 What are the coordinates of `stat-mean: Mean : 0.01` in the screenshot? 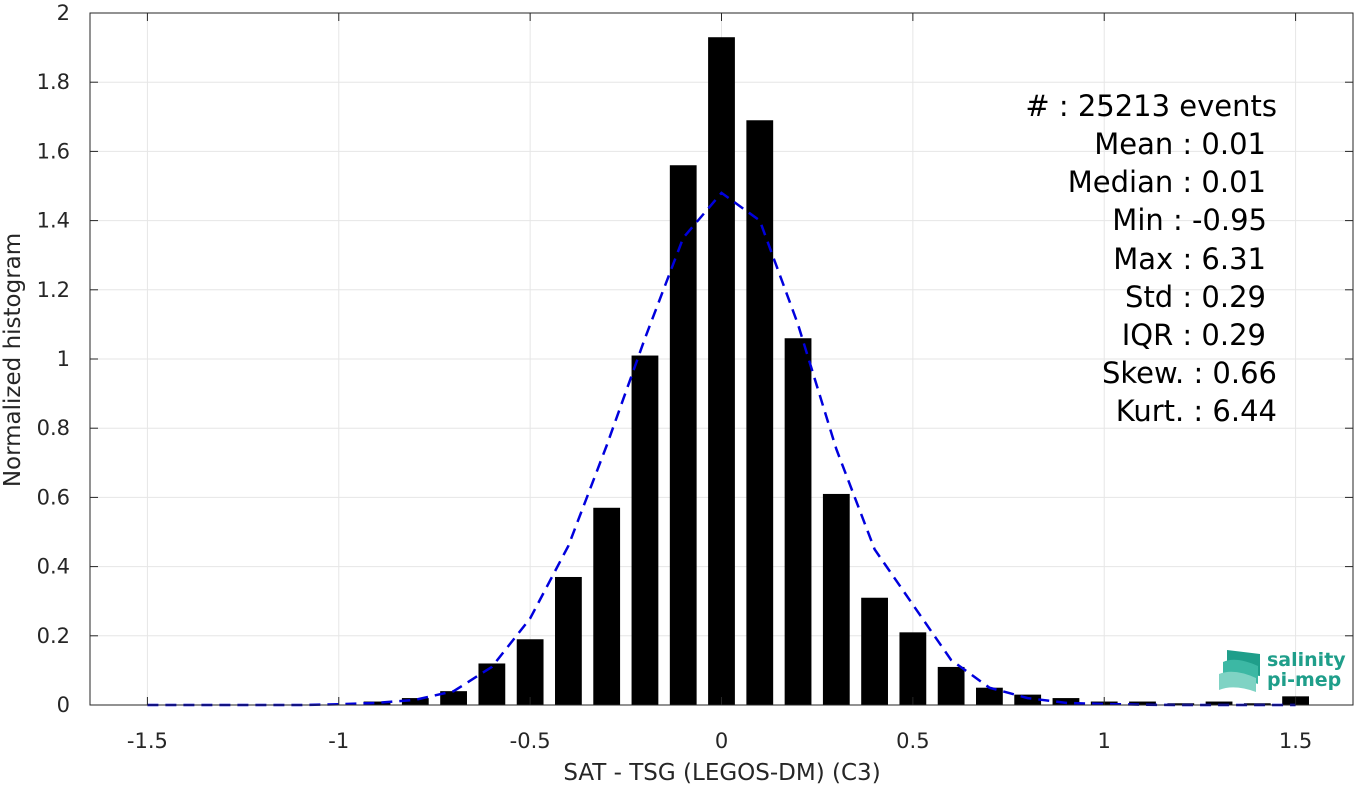 It's located at (1180, 144).